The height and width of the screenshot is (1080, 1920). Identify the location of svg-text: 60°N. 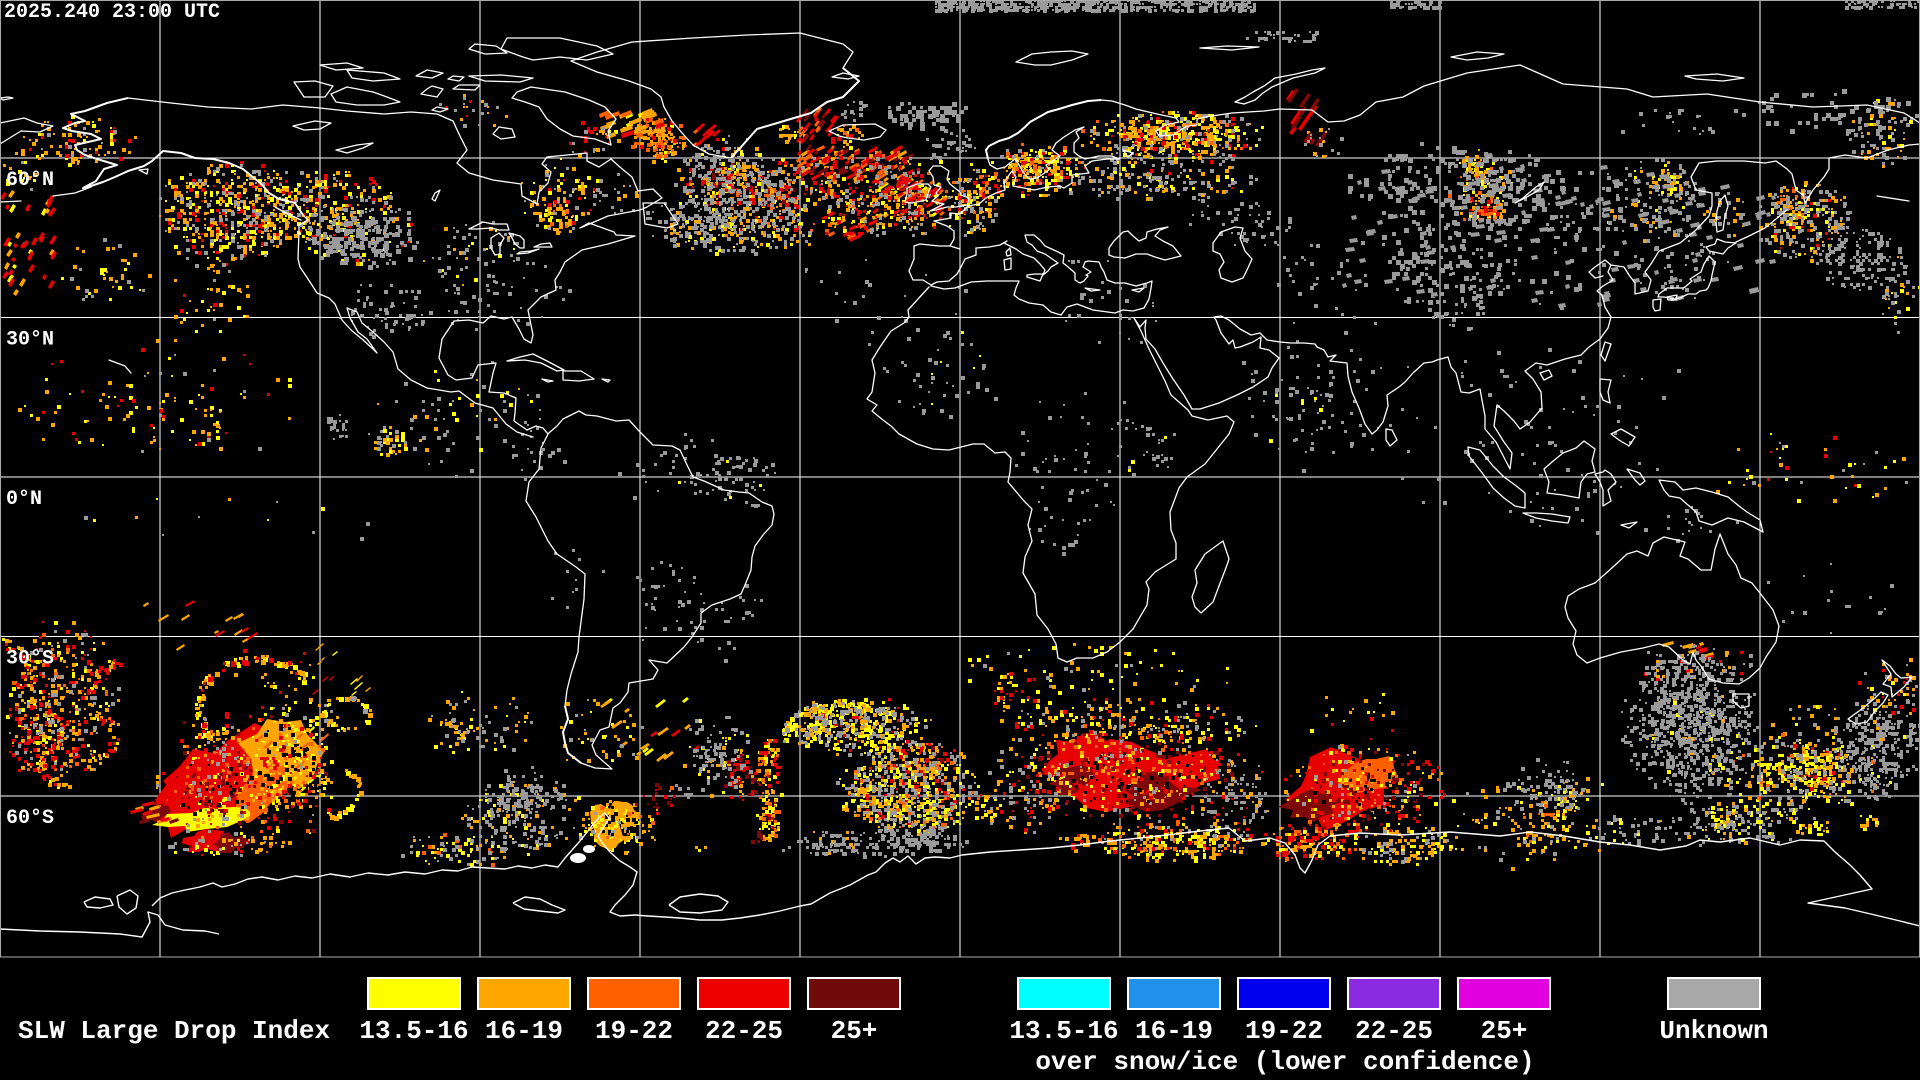
(30, 180).